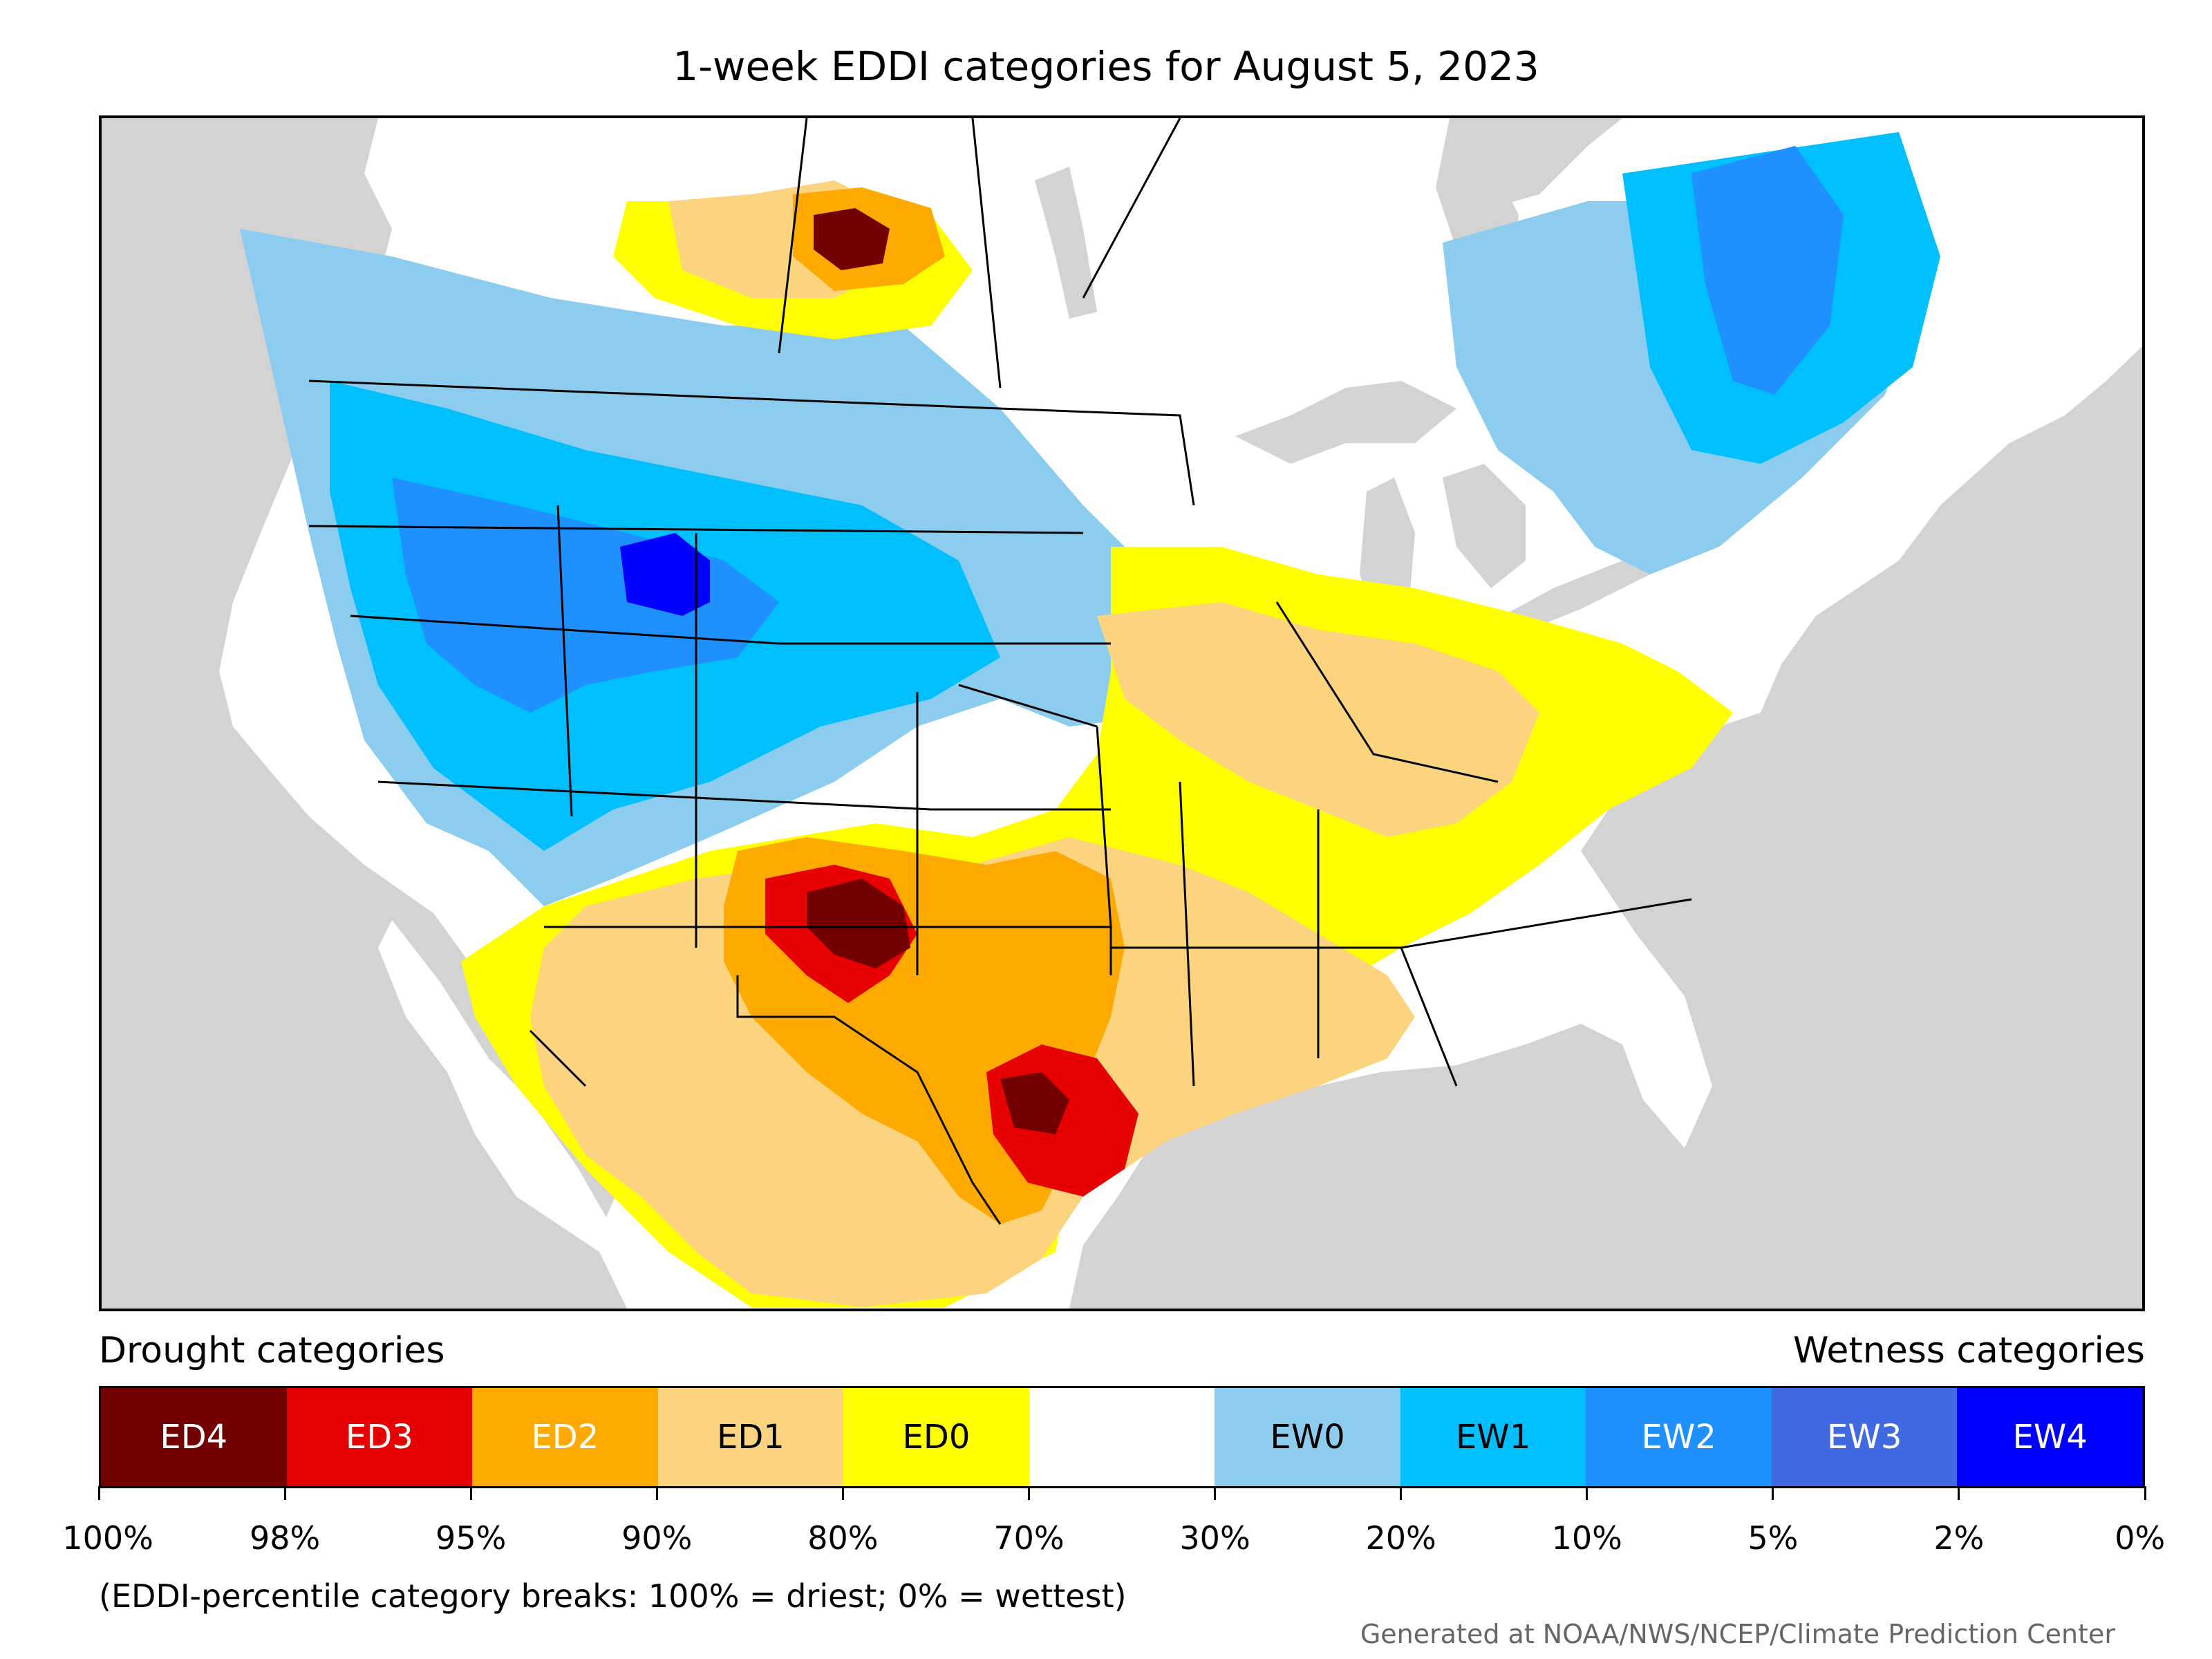  I want to click on colorbar-segment-ew3: EW3, so click(1864, 1437).